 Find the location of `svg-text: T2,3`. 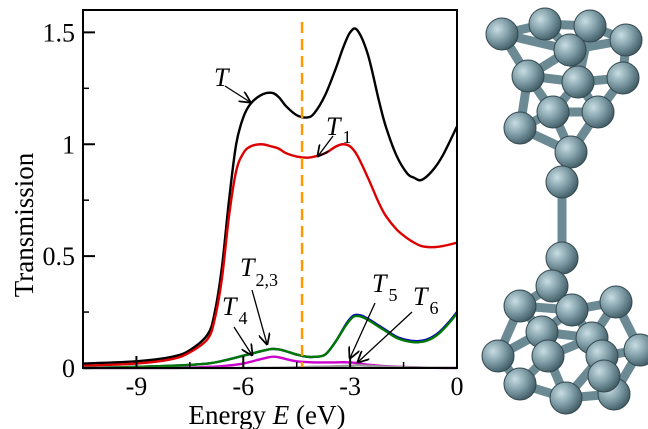

svg-text: T2,3 is located at coordinates (259, 271).